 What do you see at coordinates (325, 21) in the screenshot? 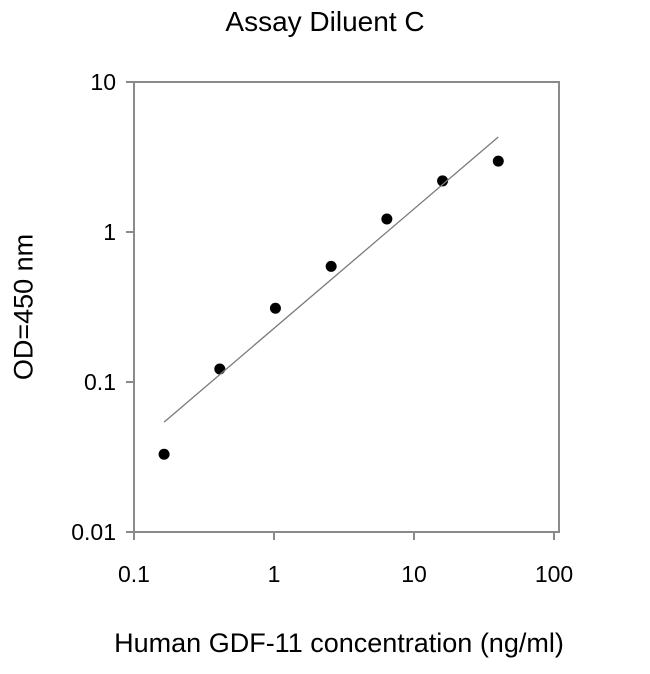
I see `chart-title: Assay Diluent C` at bounding box center [325, 21].